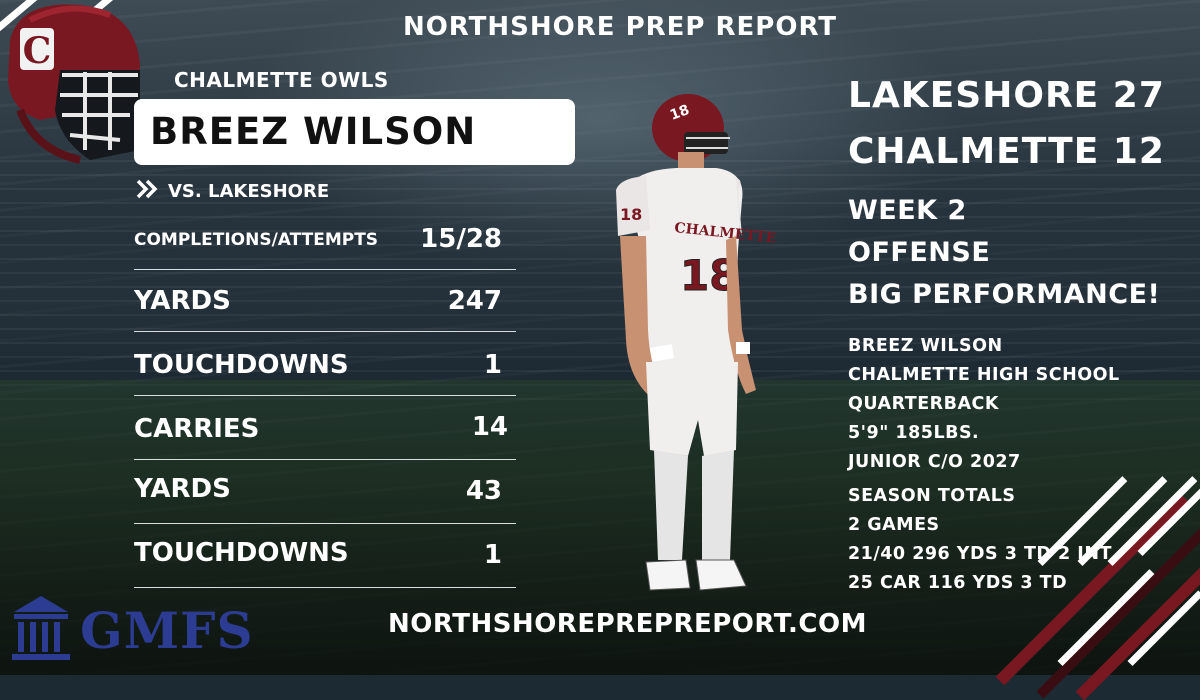 The image size is (1200, 700). Describe the element at coordinates (313, 131) in the screenshot. I see `player-name: BREEZ WILSON` at that location.